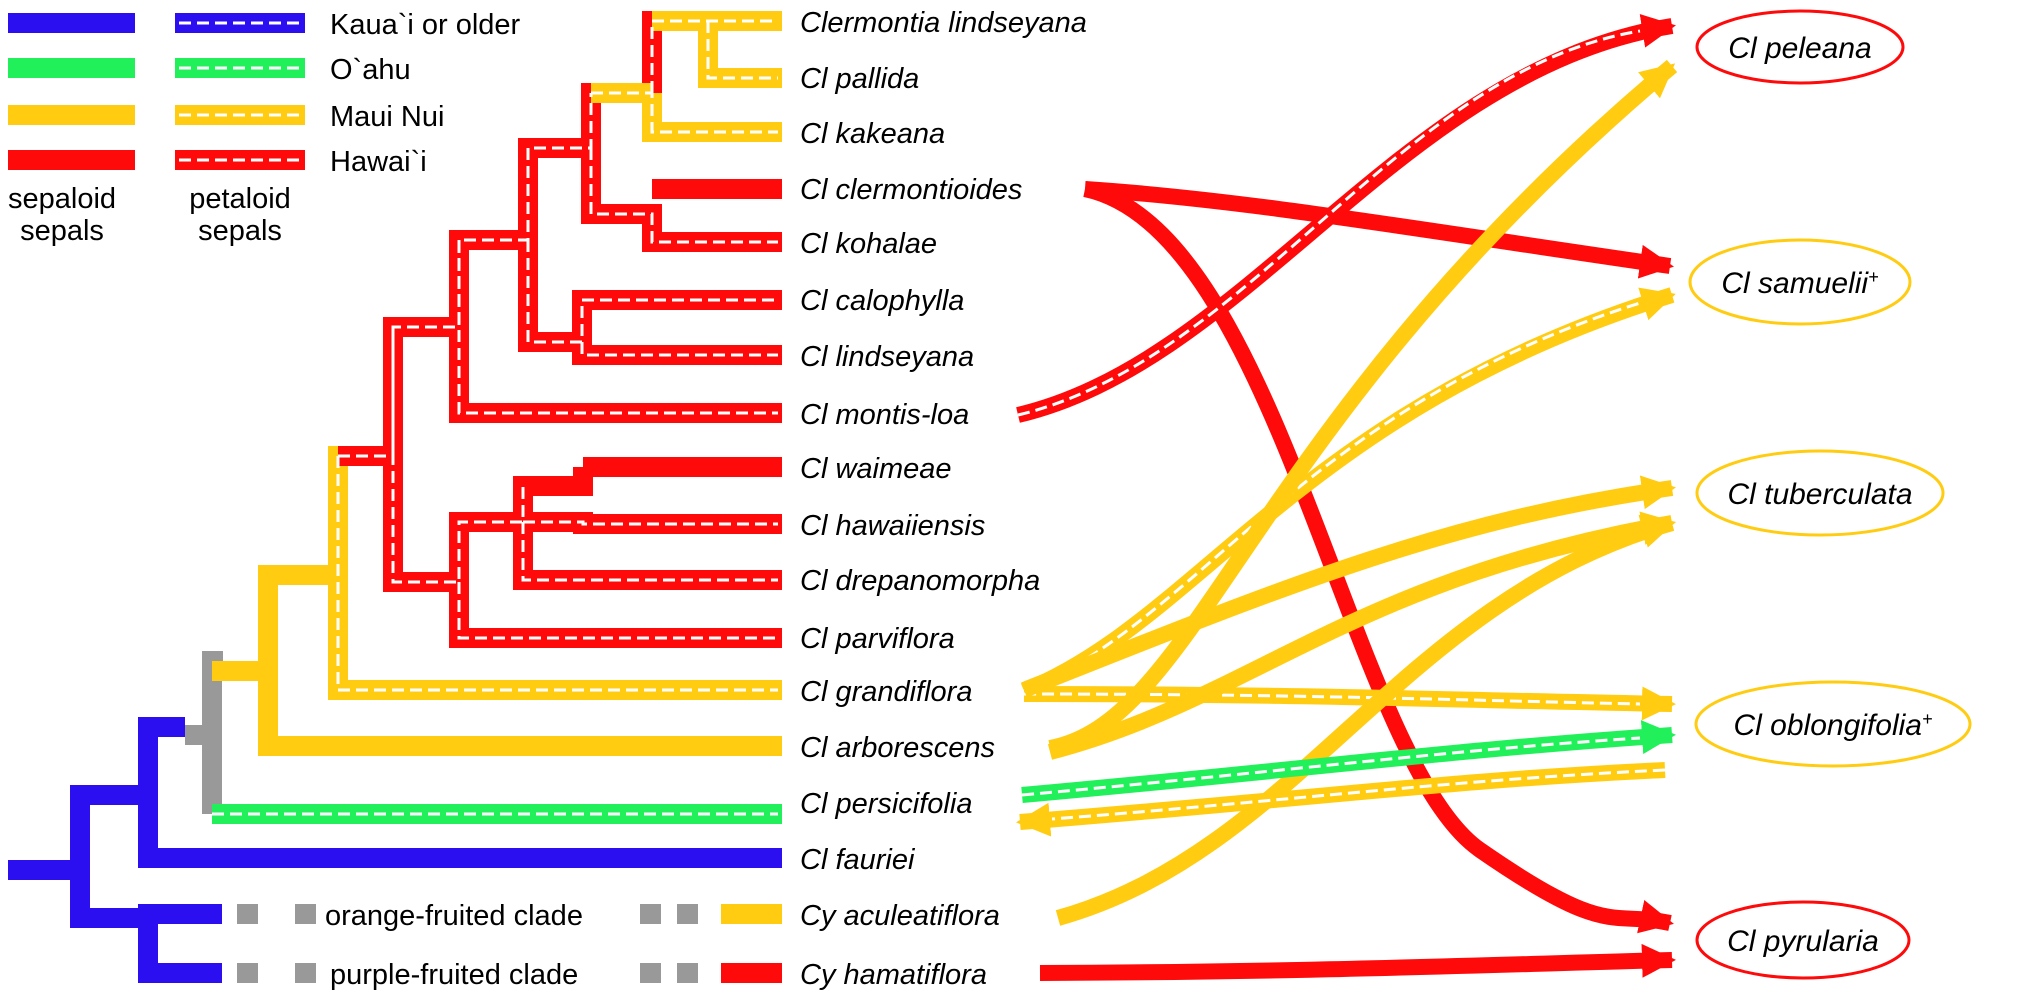  What do you see at coordinates (884, 415) in the screenshot?
I see `taxon-label: Cl montis-loa` at bounding box center [884, 415].